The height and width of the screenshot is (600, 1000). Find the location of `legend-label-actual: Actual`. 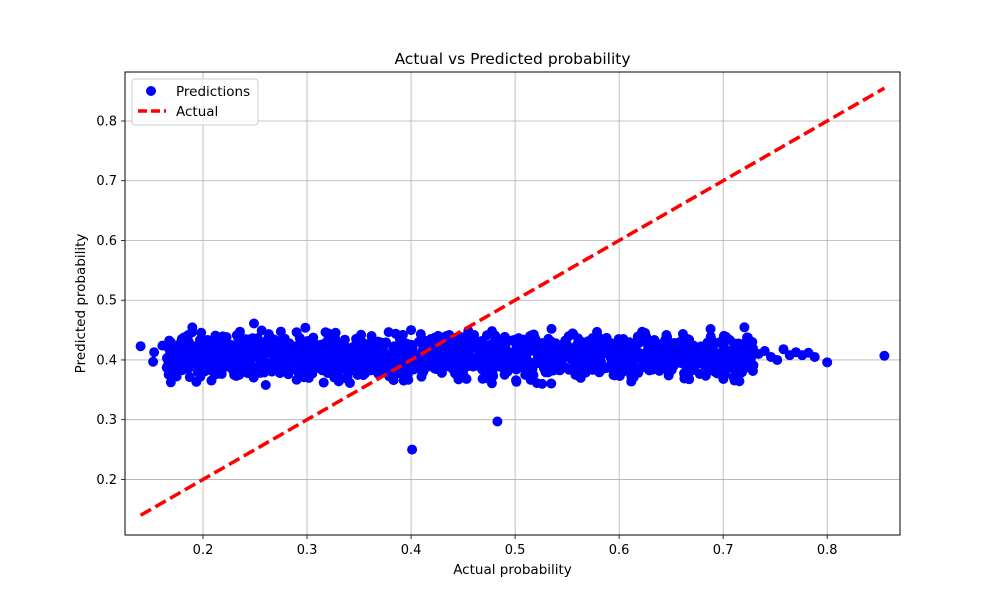

legend-label-actual: Actual is located at coordinates (197, 112).